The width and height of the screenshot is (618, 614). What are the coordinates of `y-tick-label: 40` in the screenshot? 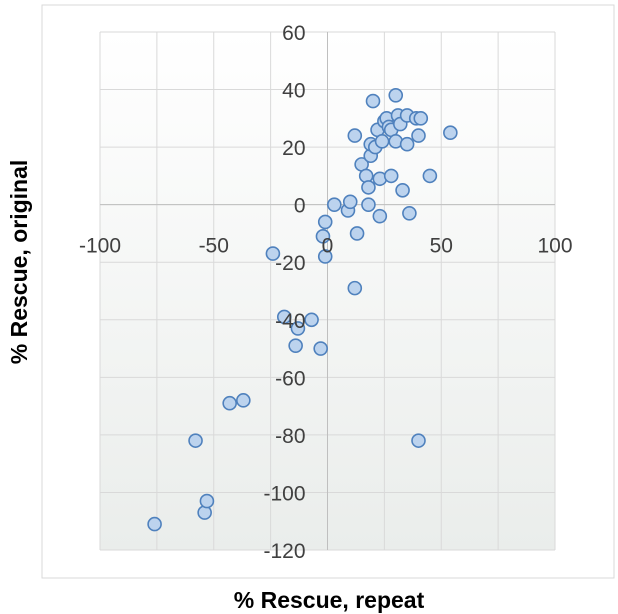 It's located at (293, 91).